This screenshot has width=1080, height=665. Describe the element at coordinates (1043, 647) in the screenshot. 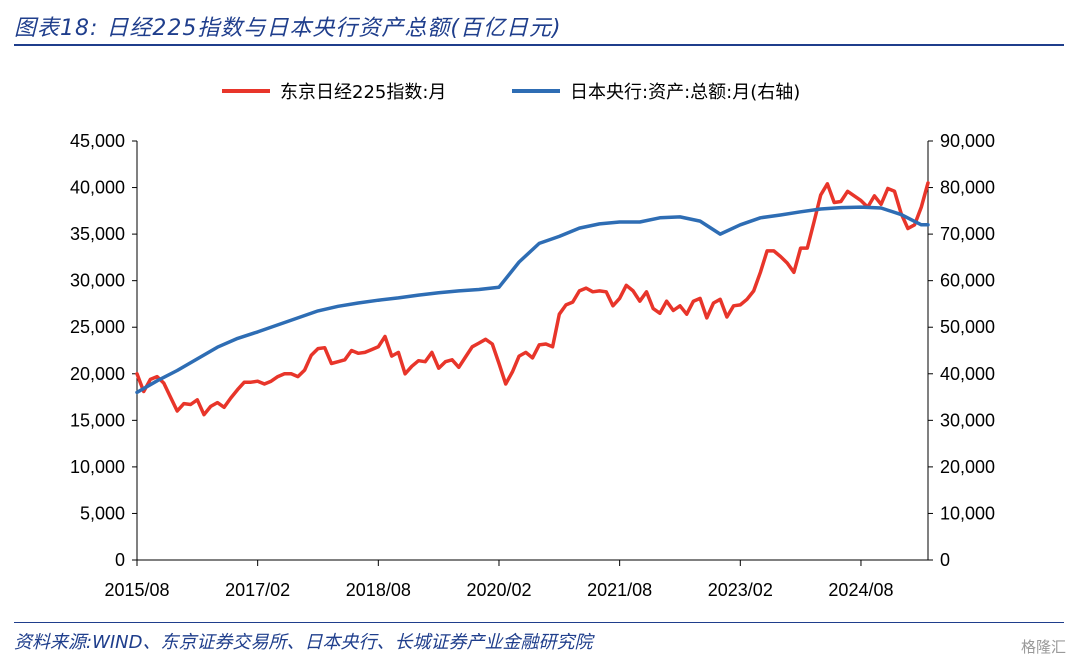

I see `watermark-logo: 格隆汇` at that location.